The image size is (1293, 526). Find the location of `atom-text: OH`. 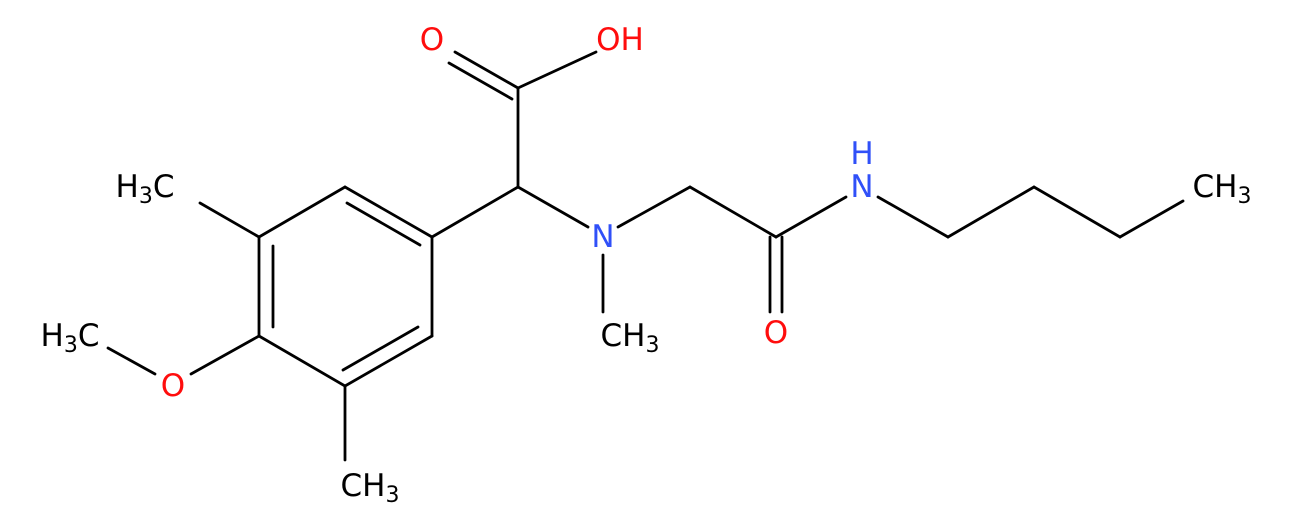

atom-text: OH is located at coordinates (620, 40).